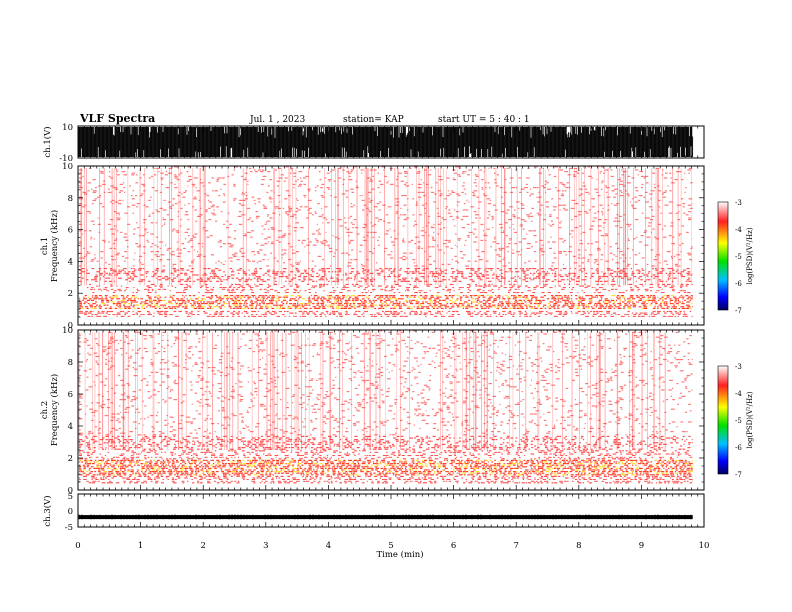  What do you see at coordinates (277, 120) in the screenshot?
I see `date-label: Jul. 1 , 2023` at bounding box center [277, 120].